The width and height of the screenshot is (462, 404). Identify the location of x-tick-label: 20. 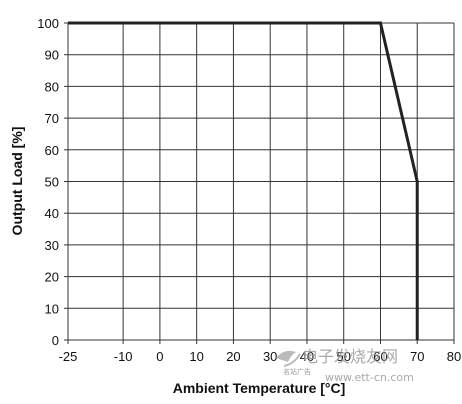
(233, 356).